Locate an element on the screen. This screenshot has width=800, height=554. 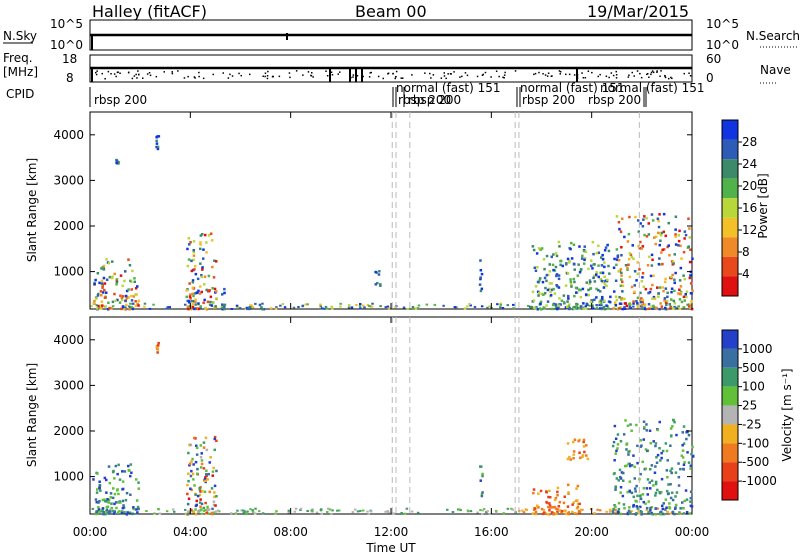
power-colorbar-title: Power [dB] is located at coordinates (763, 205).